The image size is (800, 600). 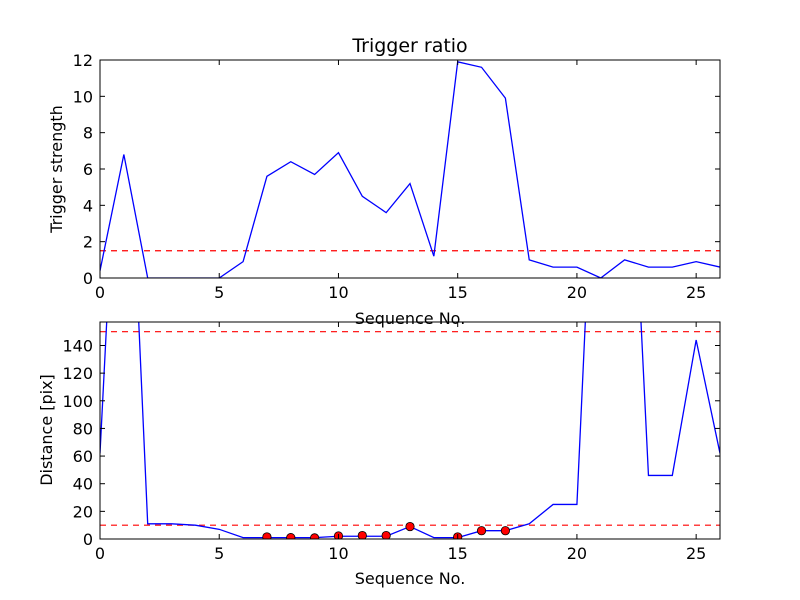 What do you see at coordinates (696, 553) in the screenshot?
I see `bottom-x-tick-label: 25` at bounding box center [696, 553].